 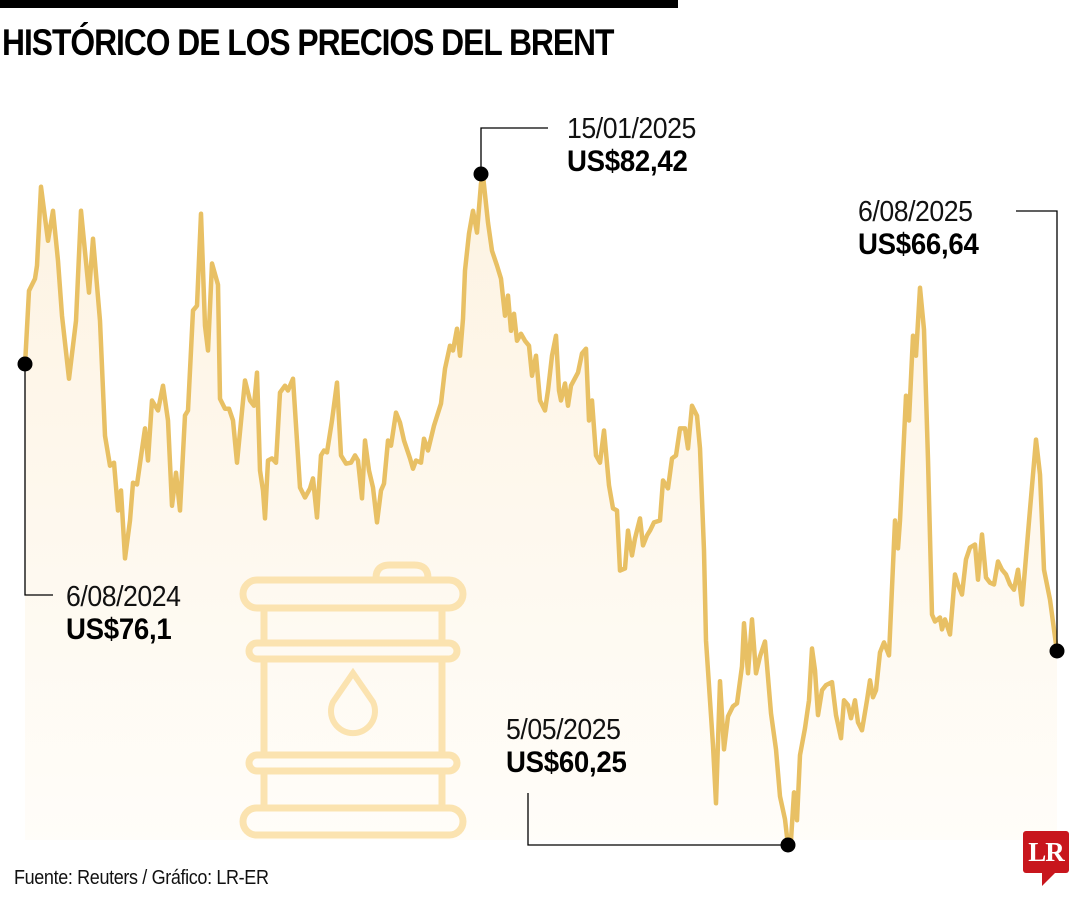 I want to click on marker-min, so click(x=788, y=845).